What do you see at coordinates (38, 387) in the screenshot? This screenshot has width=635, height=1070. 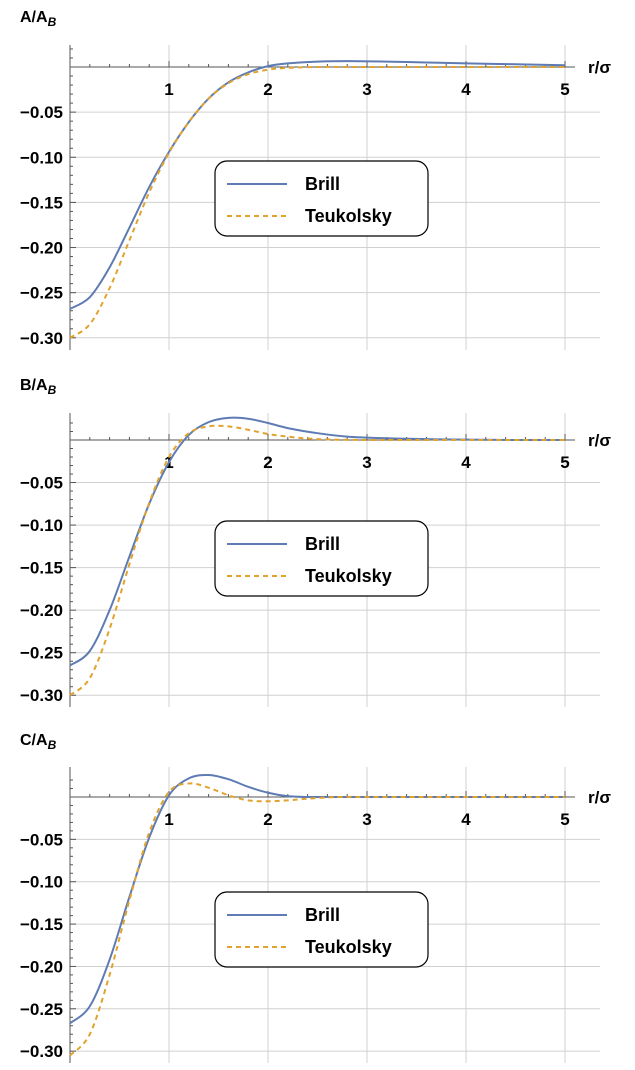 I see `y-axis-label: B/AB` at bounding box center [38, 387].